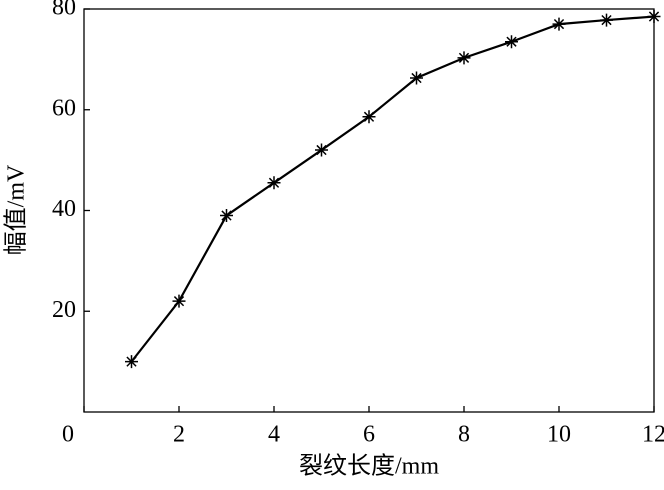  Describe the element at coordinates (369, 435) in the screenshot. I see `x-tick-label: 6` at that location.